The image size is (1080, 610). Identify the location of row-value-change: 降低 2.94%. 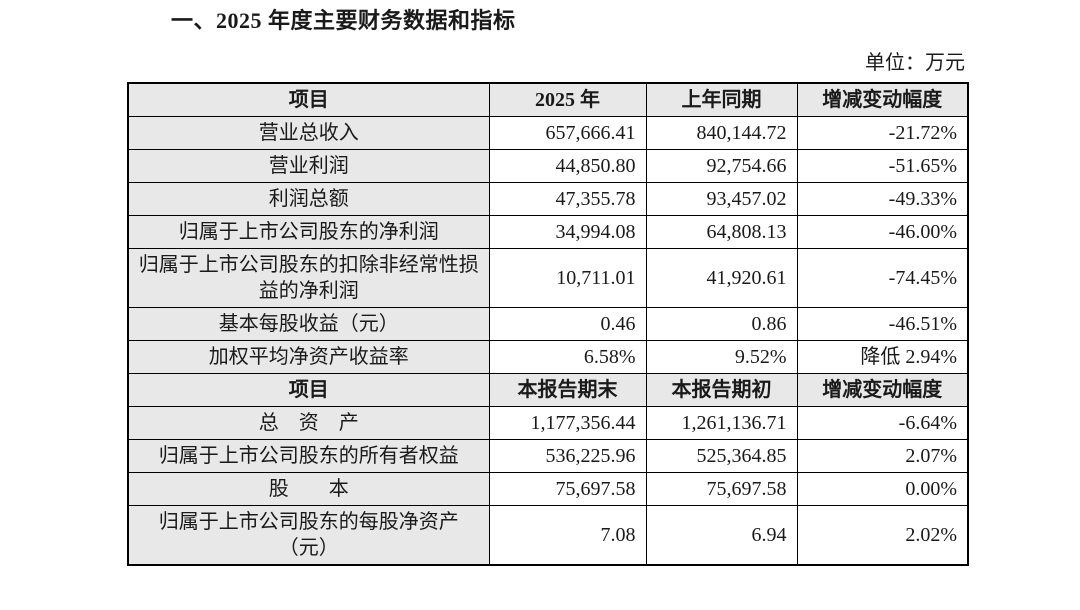
(882, 357).